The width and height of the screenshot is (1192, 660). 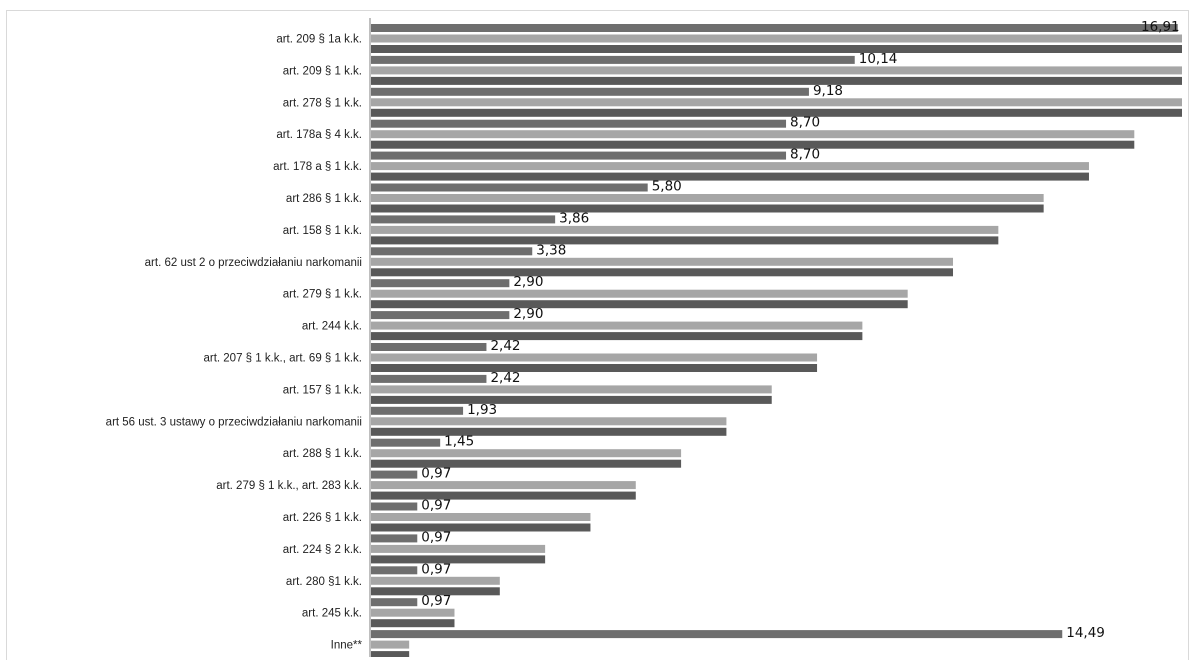 I want to click on data-label: 16,91, so click(x=1160, y=27).